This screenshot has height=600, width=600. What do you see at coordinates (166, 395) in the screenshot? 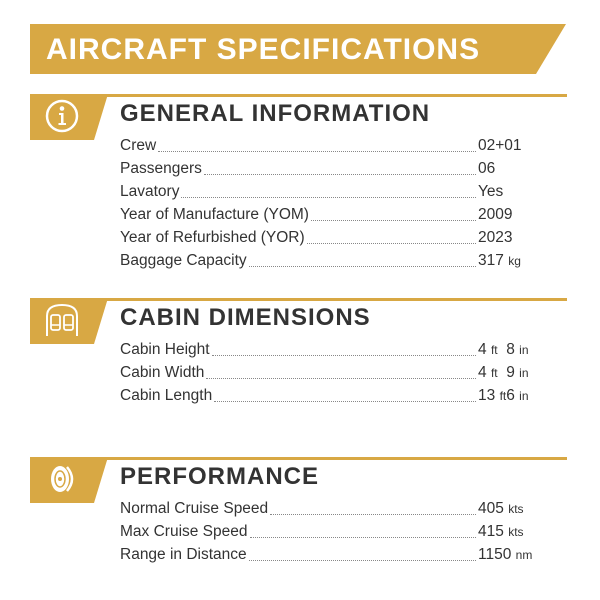
I see `spec-label: Cabin Length` at bounding box center [166, 395].